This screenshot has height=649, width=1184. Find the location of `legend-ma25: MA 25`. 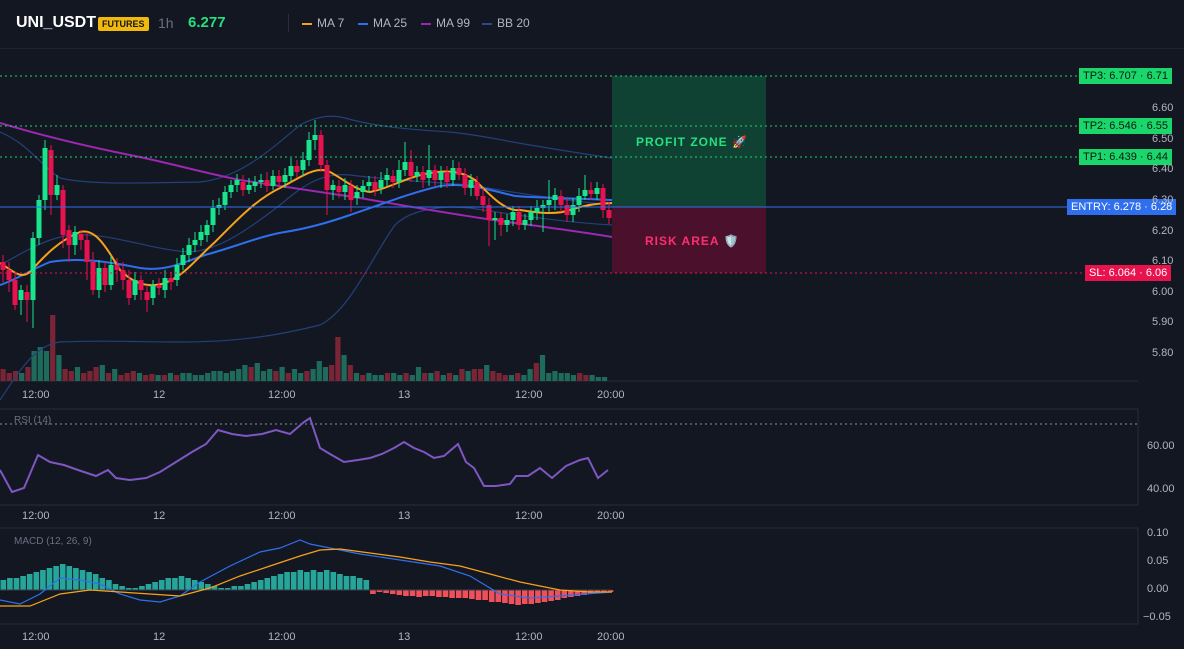

legend-ma25: MA 25 is located at coordinates (382, 23).